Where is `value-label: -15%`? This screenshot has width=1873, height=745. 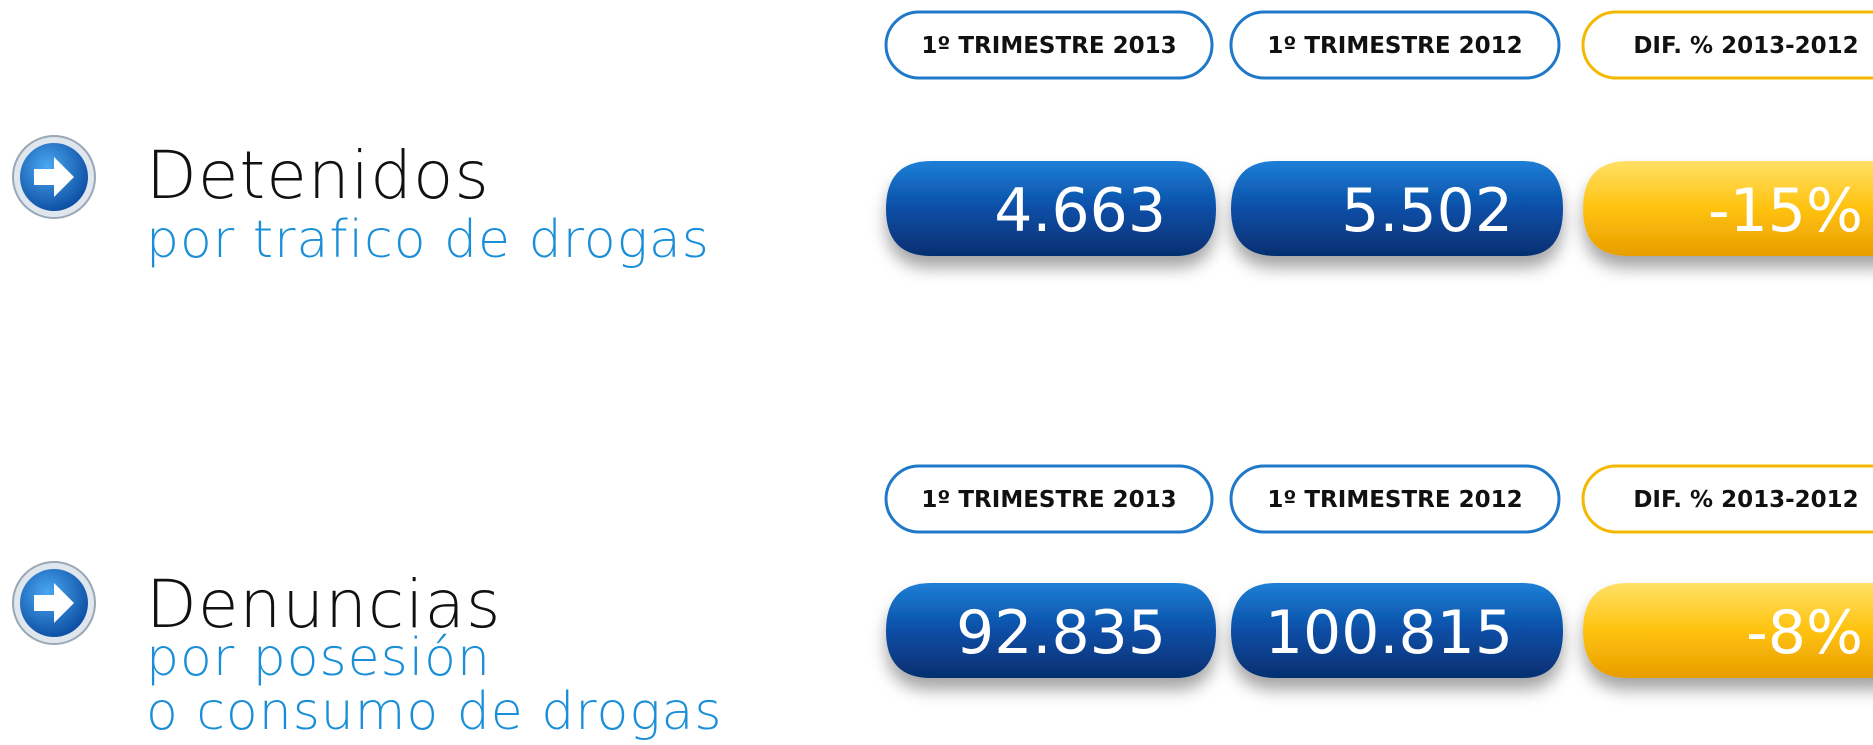
value-label: -15% is located at coordinates (1785, 211).